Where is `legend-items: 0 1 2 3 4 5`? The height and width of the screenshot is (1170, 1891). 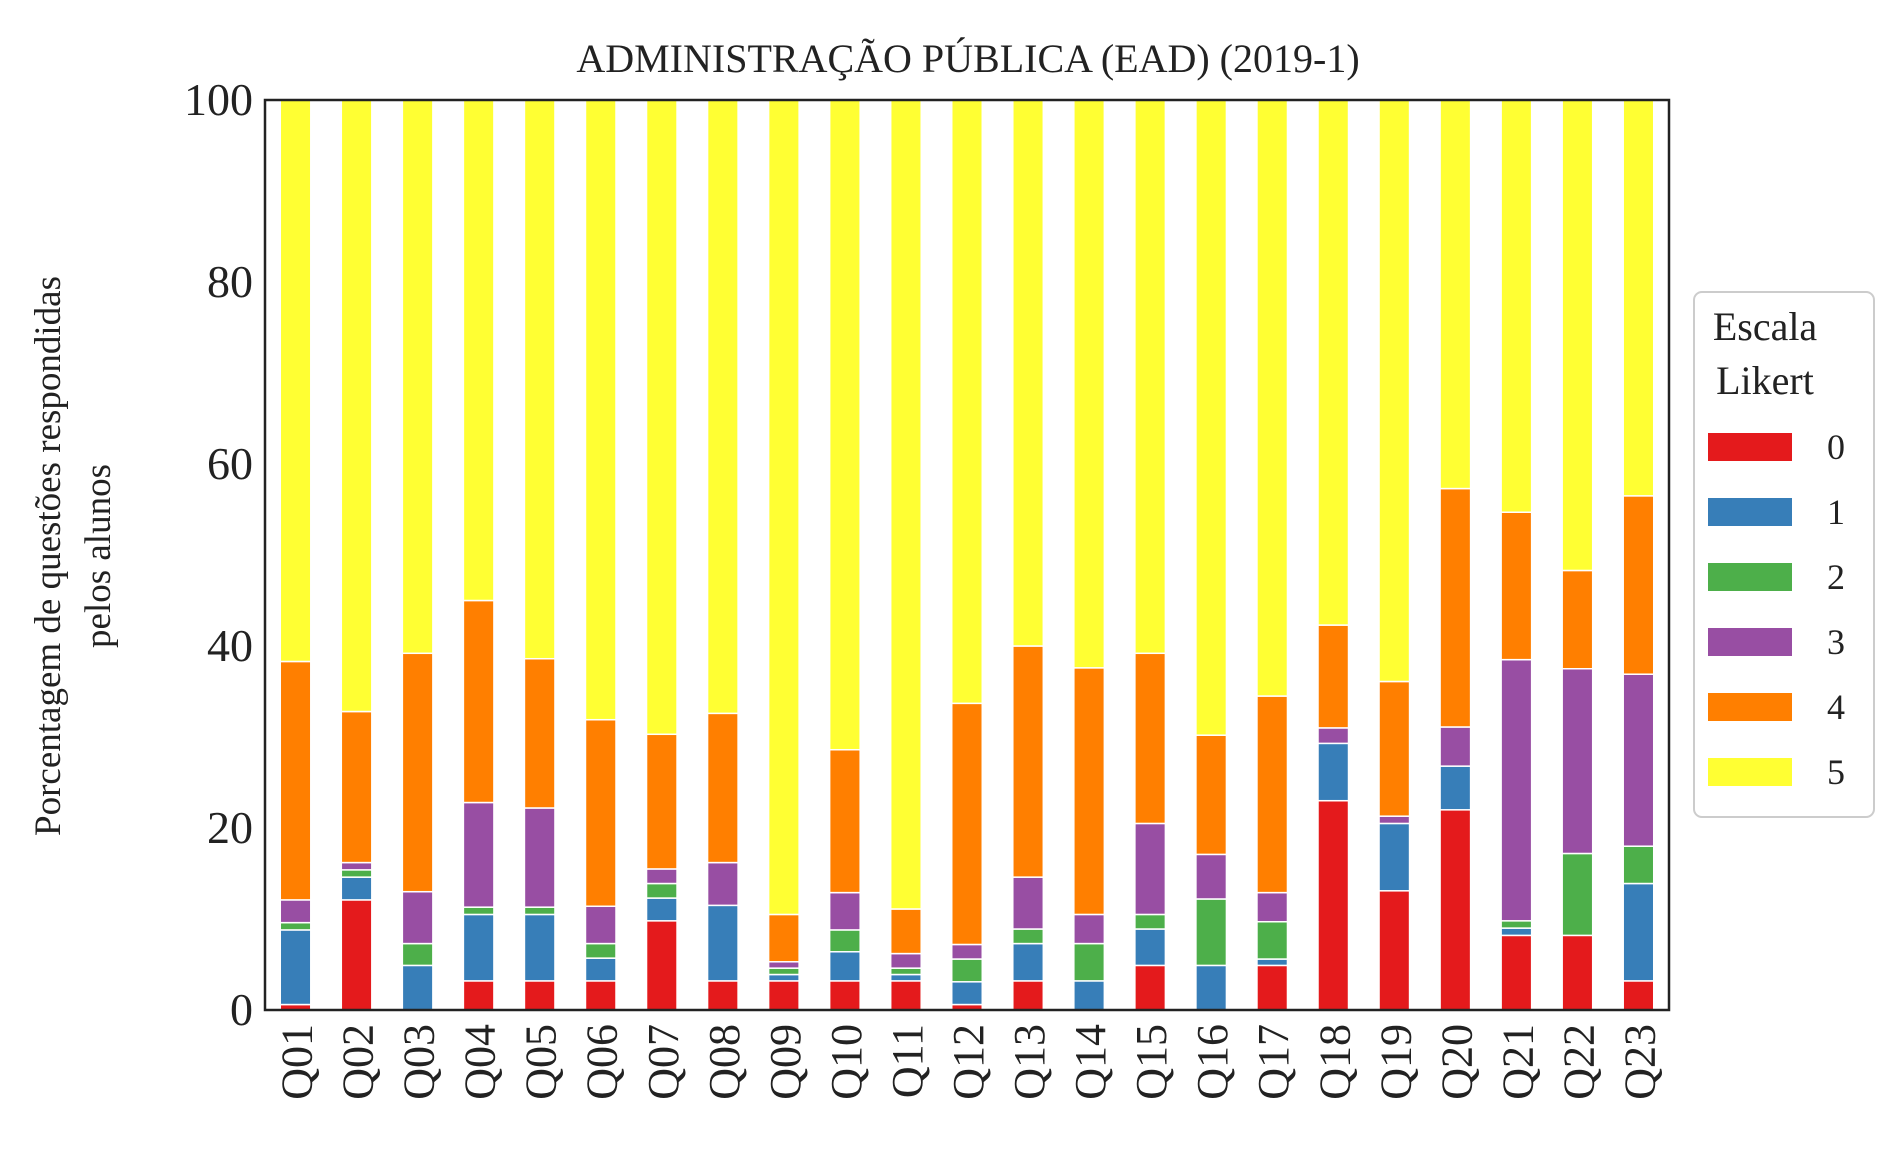
legend-items: 0 1 2 3 4 5 is located at coordinates (1776, 609).